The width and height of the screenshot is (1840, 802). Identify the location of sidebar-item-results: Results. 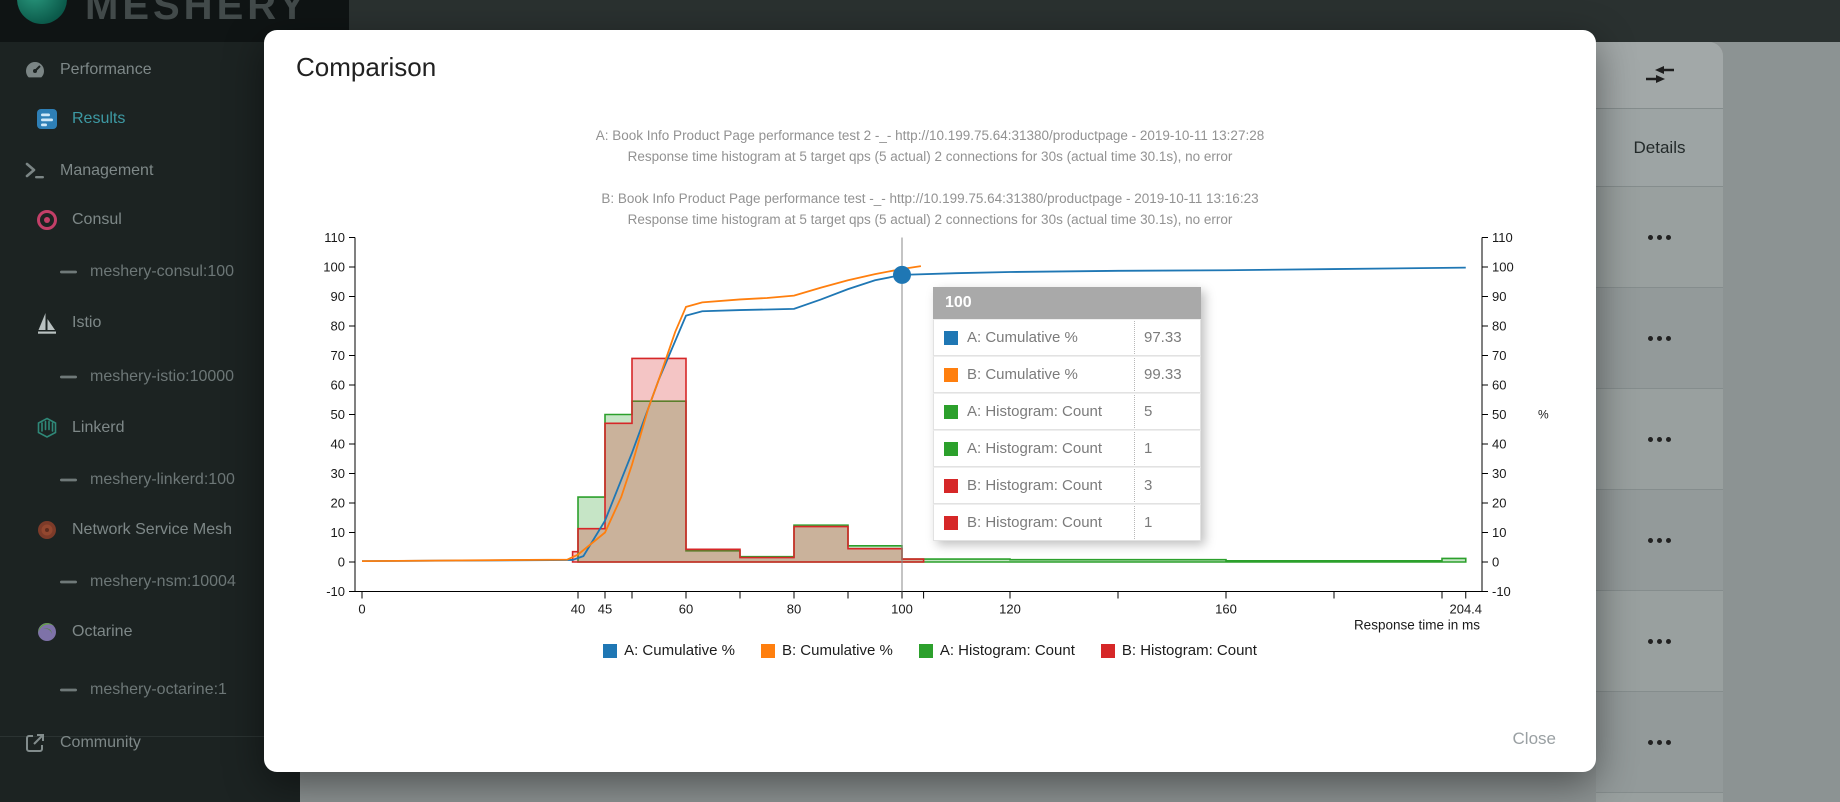
(150, 119).